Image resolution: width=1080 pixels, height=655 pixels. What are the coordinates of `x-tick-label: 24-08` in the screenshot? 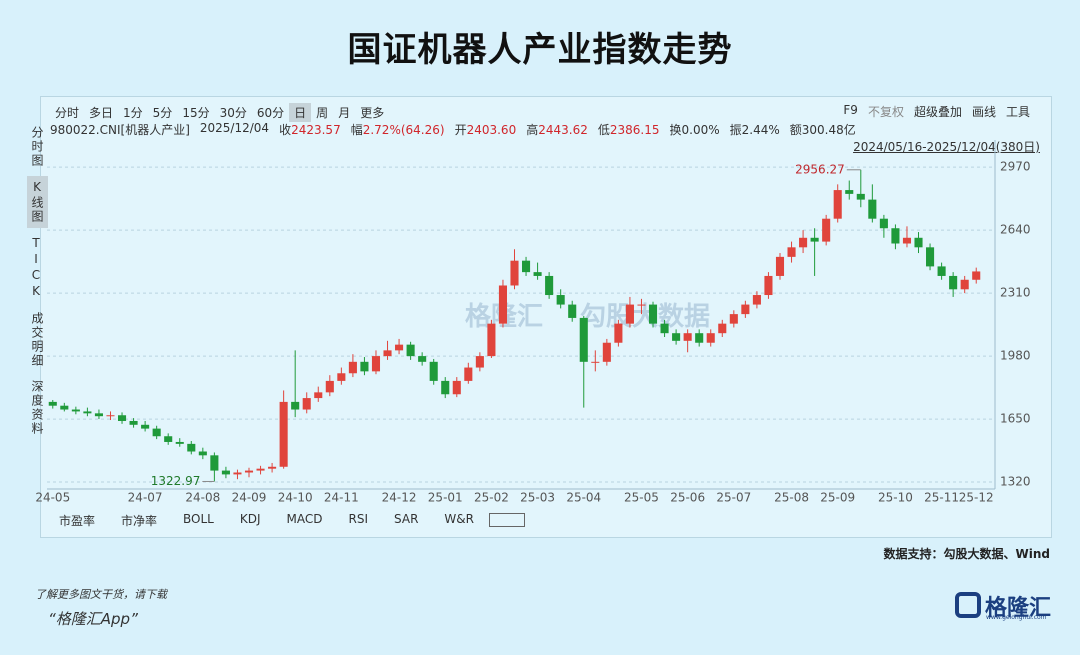 It's located at (202, 498).